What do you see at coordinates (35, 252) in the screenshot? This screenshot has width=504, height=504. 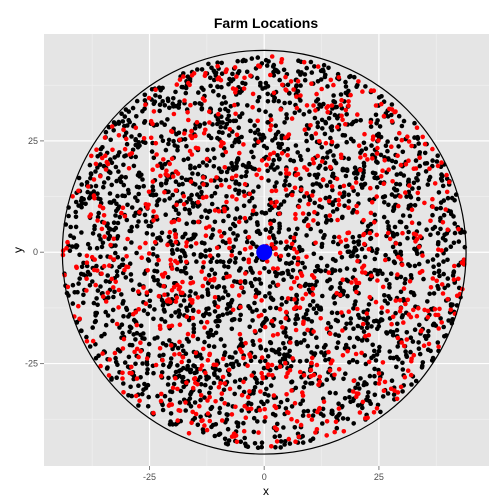 I see `y-tick-label: 0` at bounding box center [35, 252].